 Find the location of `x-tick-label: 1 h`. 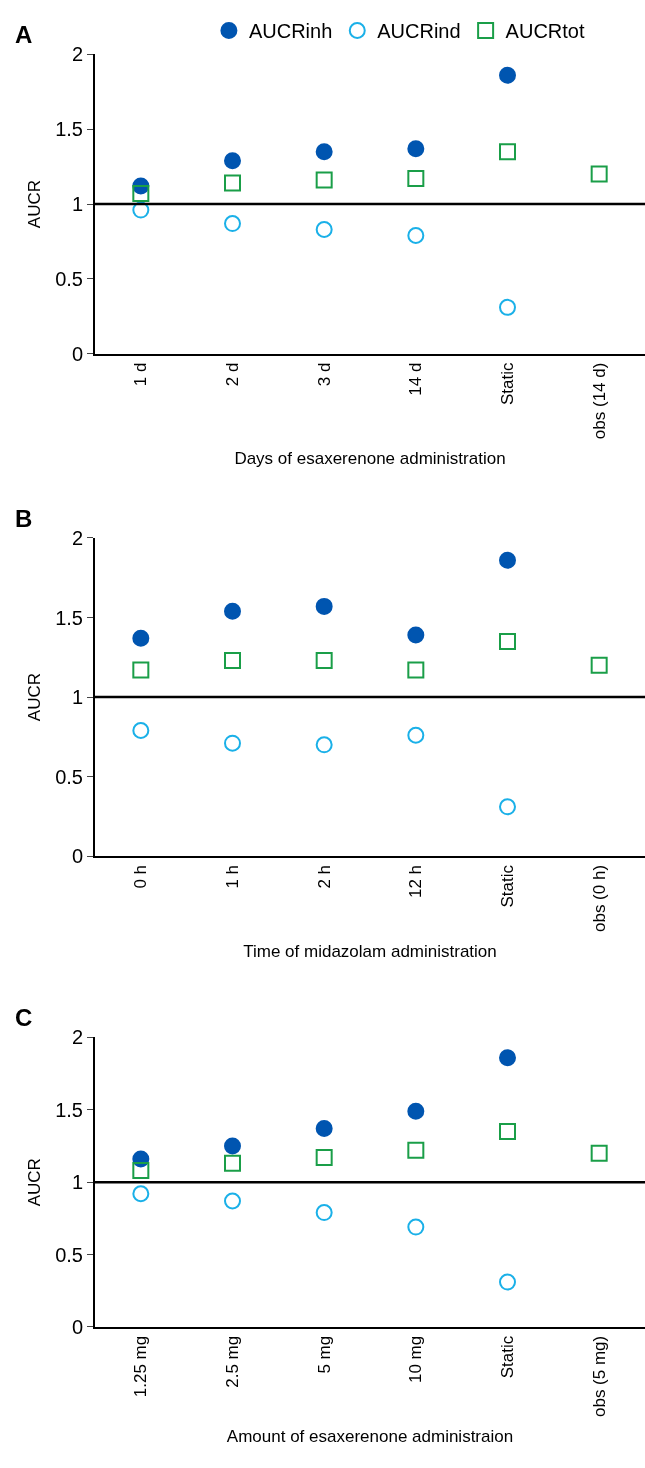

x-tick-label: 1 h is located at coordinates (233, 876).